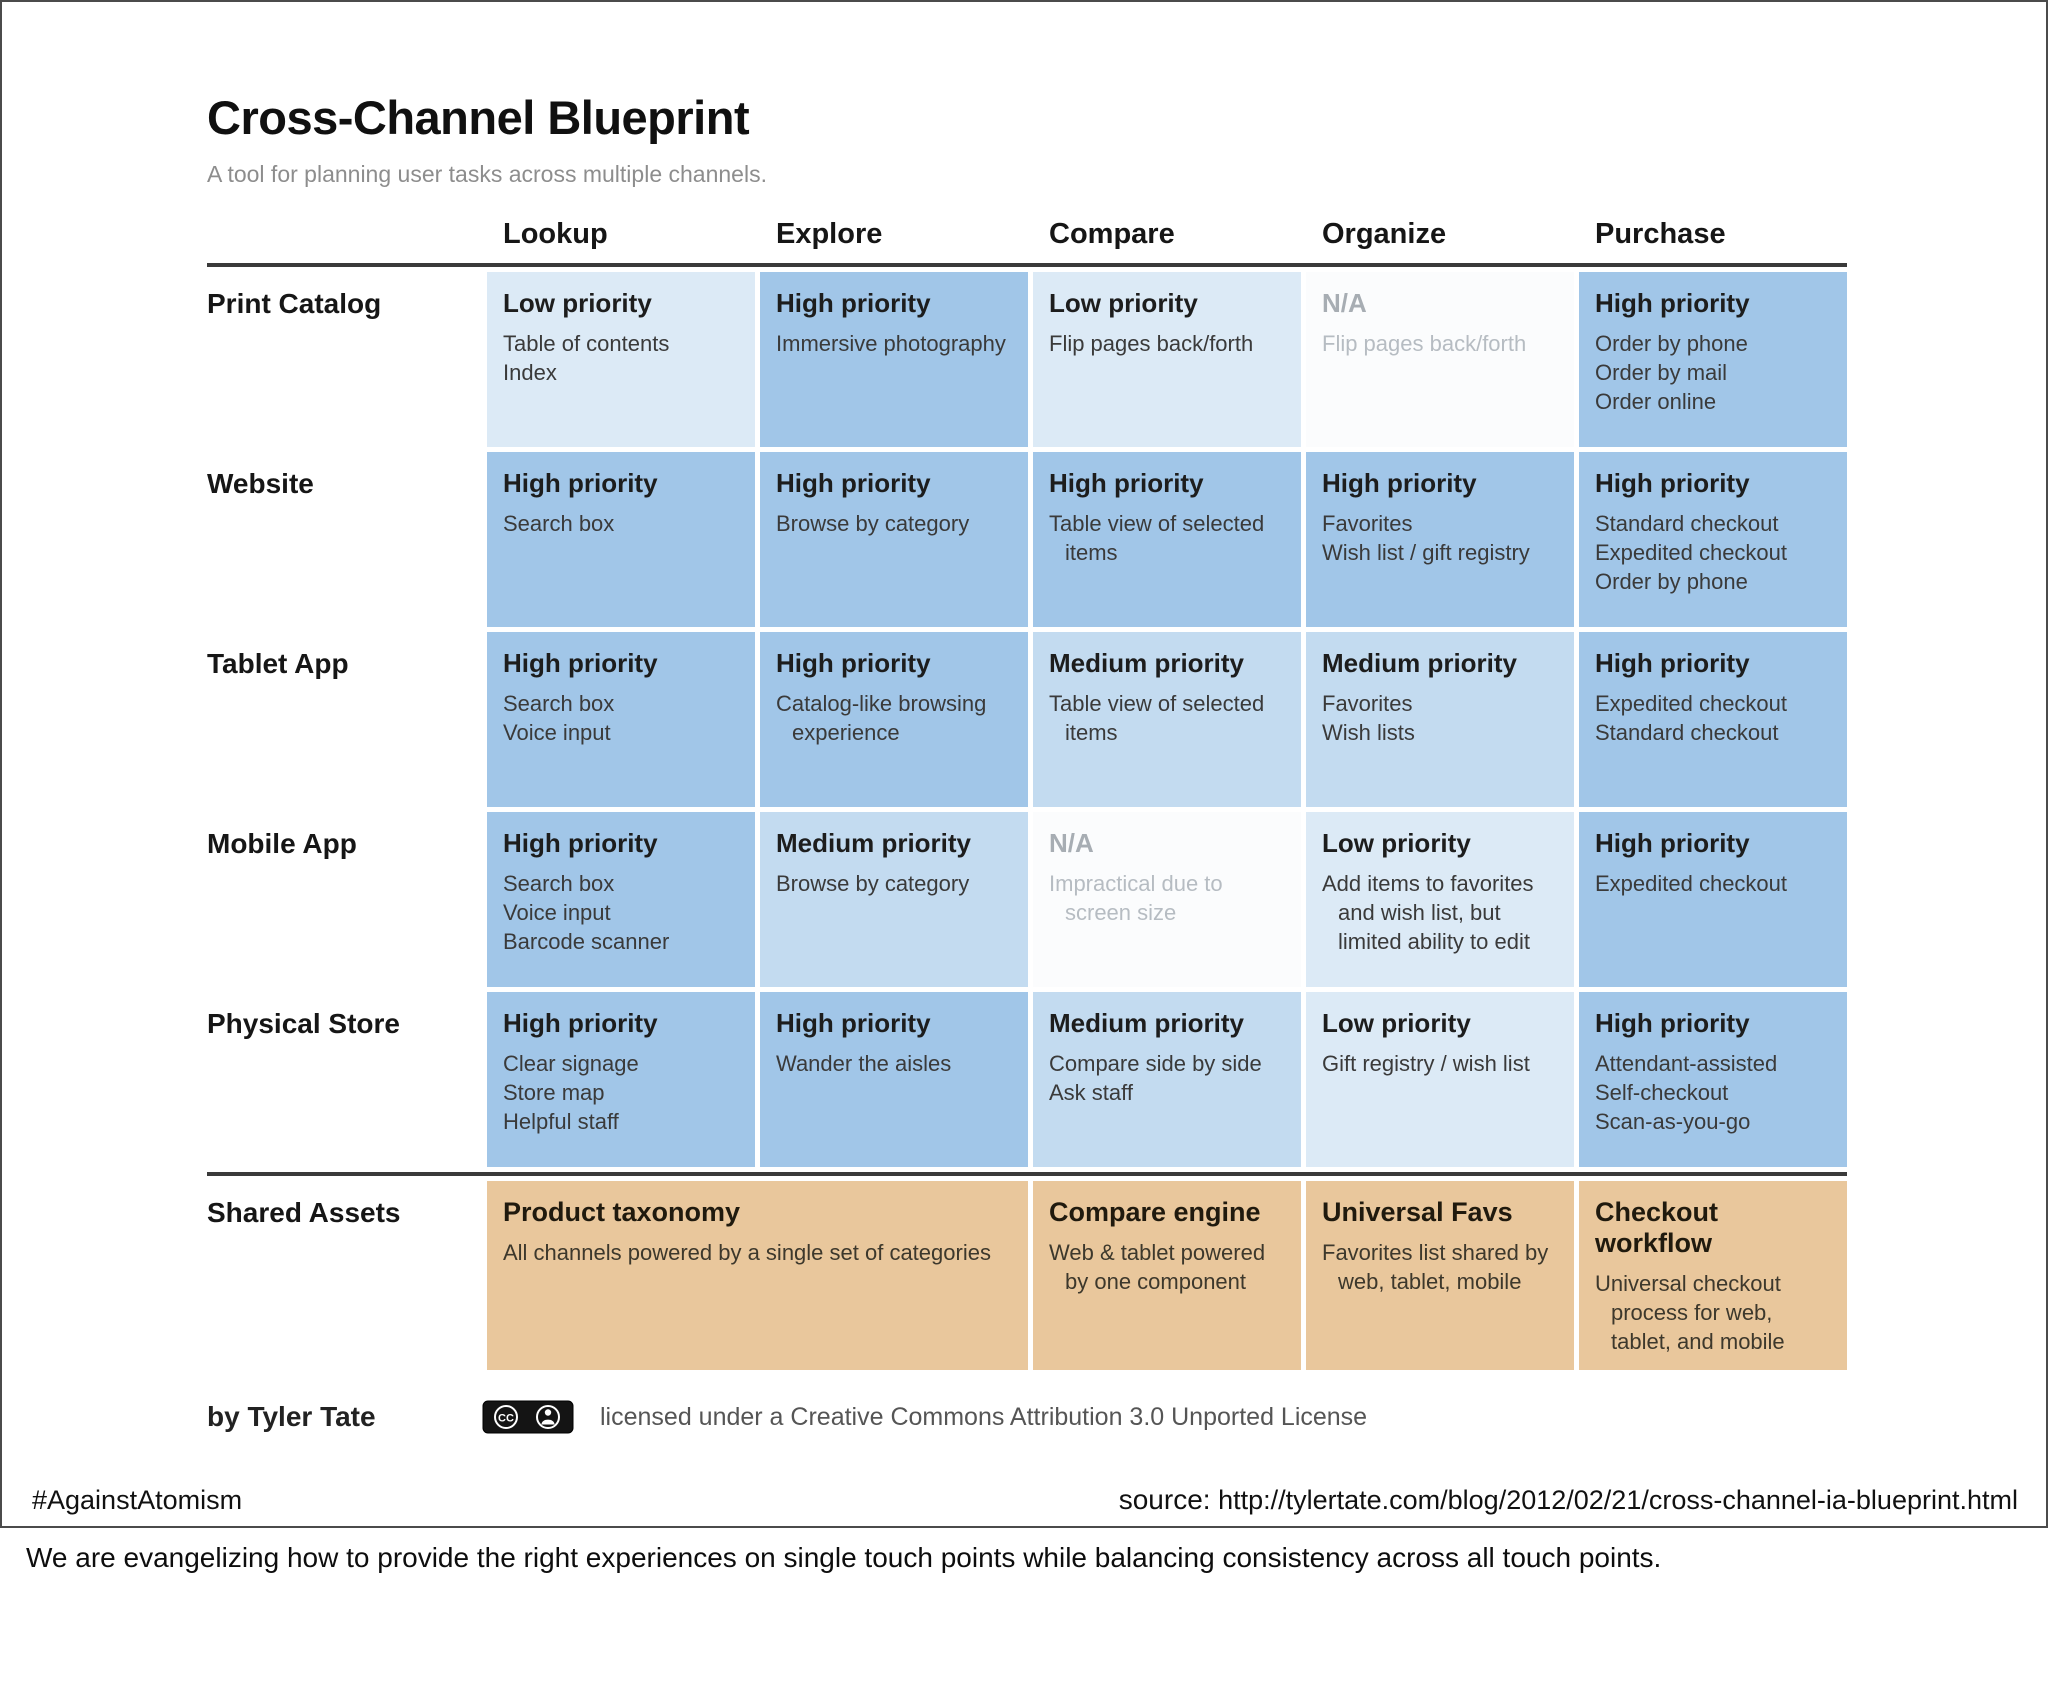 This screenshot has width=2048, height=1704. I want to click on cell-website-explore: High priority Browse by category, so click(894, 539).